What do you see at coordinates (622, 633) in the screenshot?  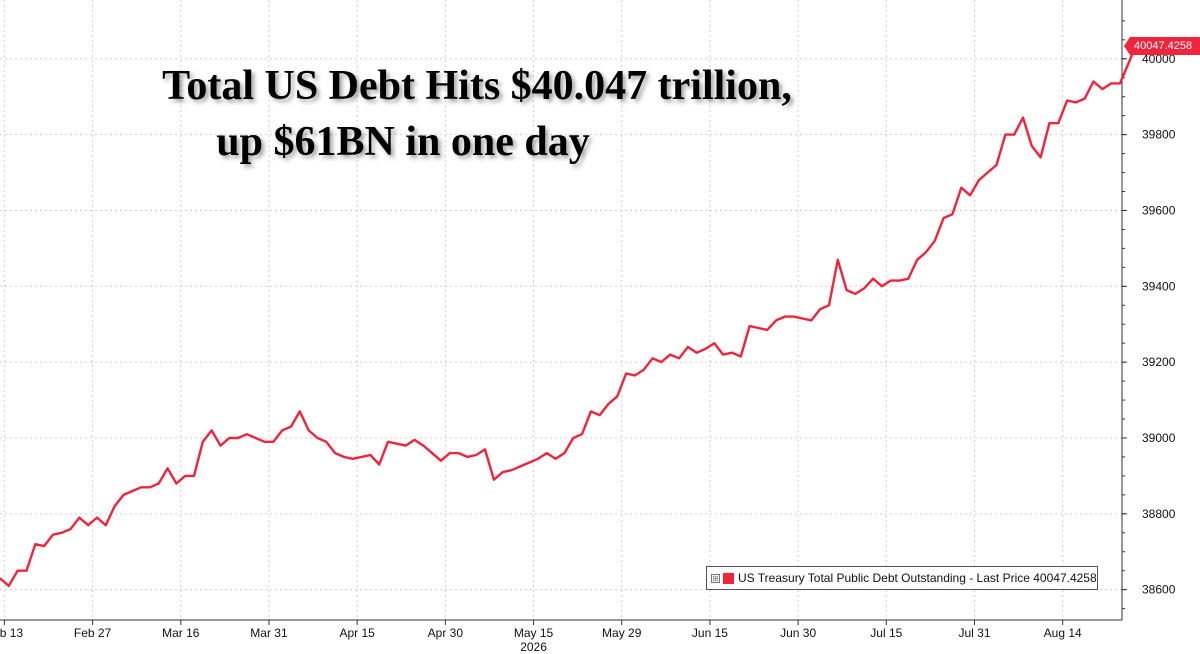 I see `x-tick-label: May 29` at bounding box center [622, 633].